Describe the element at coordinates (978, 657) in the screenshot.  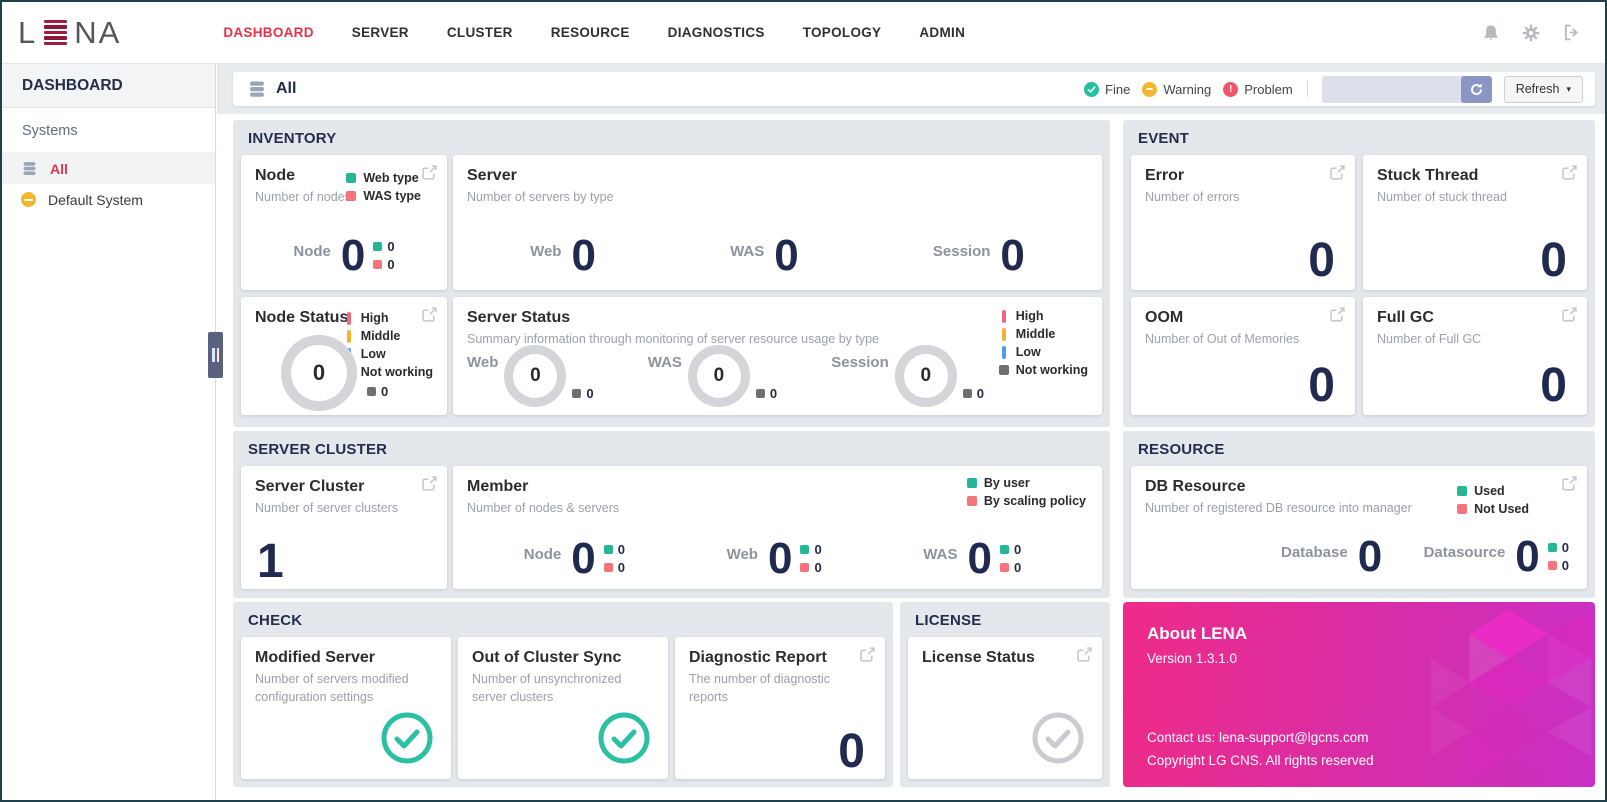
I see `card-title: License Status` at that location.